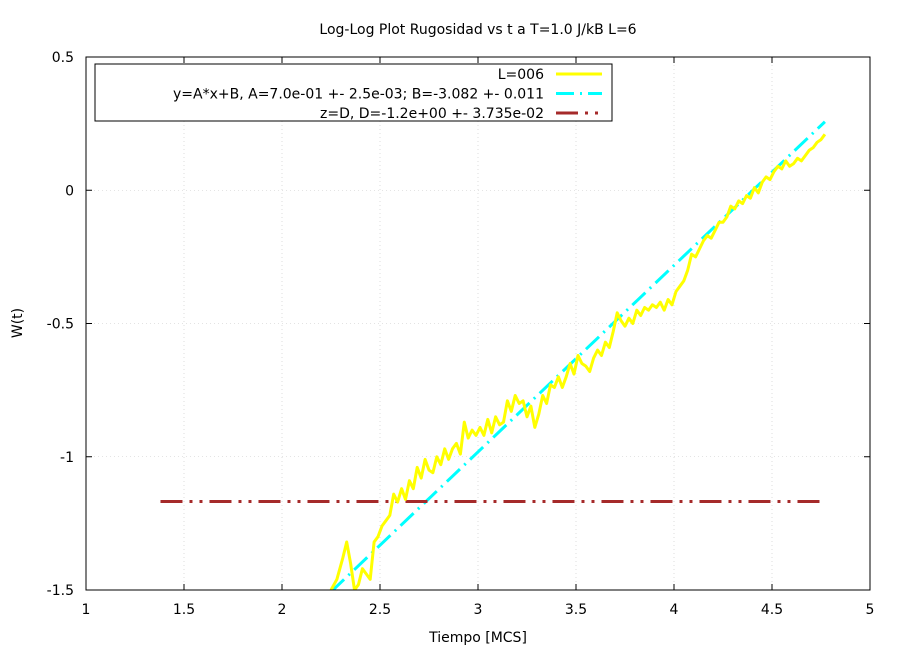 The height and width of the screenshot is (650, 900). I want to click on legend-label: L=006, so click(521, 75).